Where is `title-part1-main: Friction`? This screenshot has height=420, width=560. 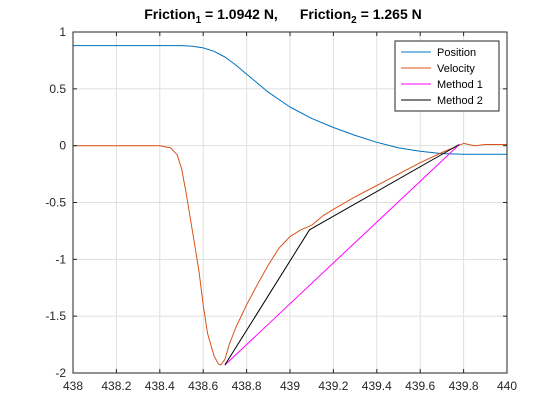
title-part1-main: Friction is located at coordinates (169, 14).